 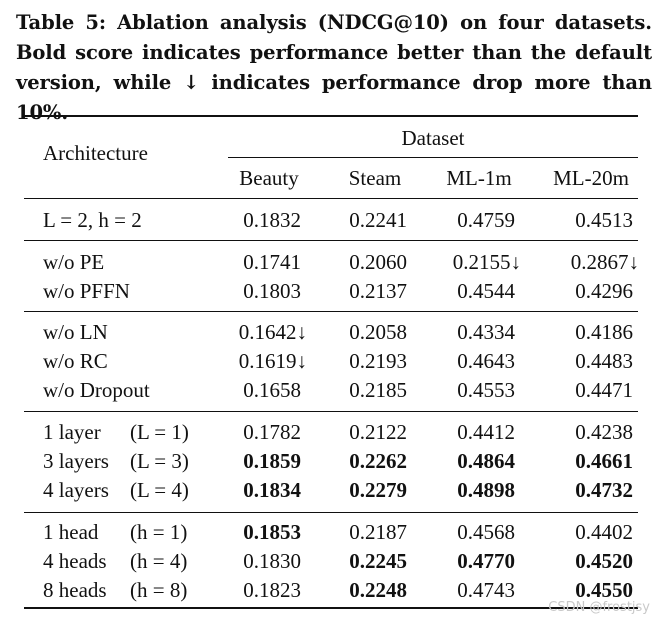 What do you see at coordinates (486, 590) in the screenshot?
I see `table-cell: 0.4743` at bounding box center [486, 590].